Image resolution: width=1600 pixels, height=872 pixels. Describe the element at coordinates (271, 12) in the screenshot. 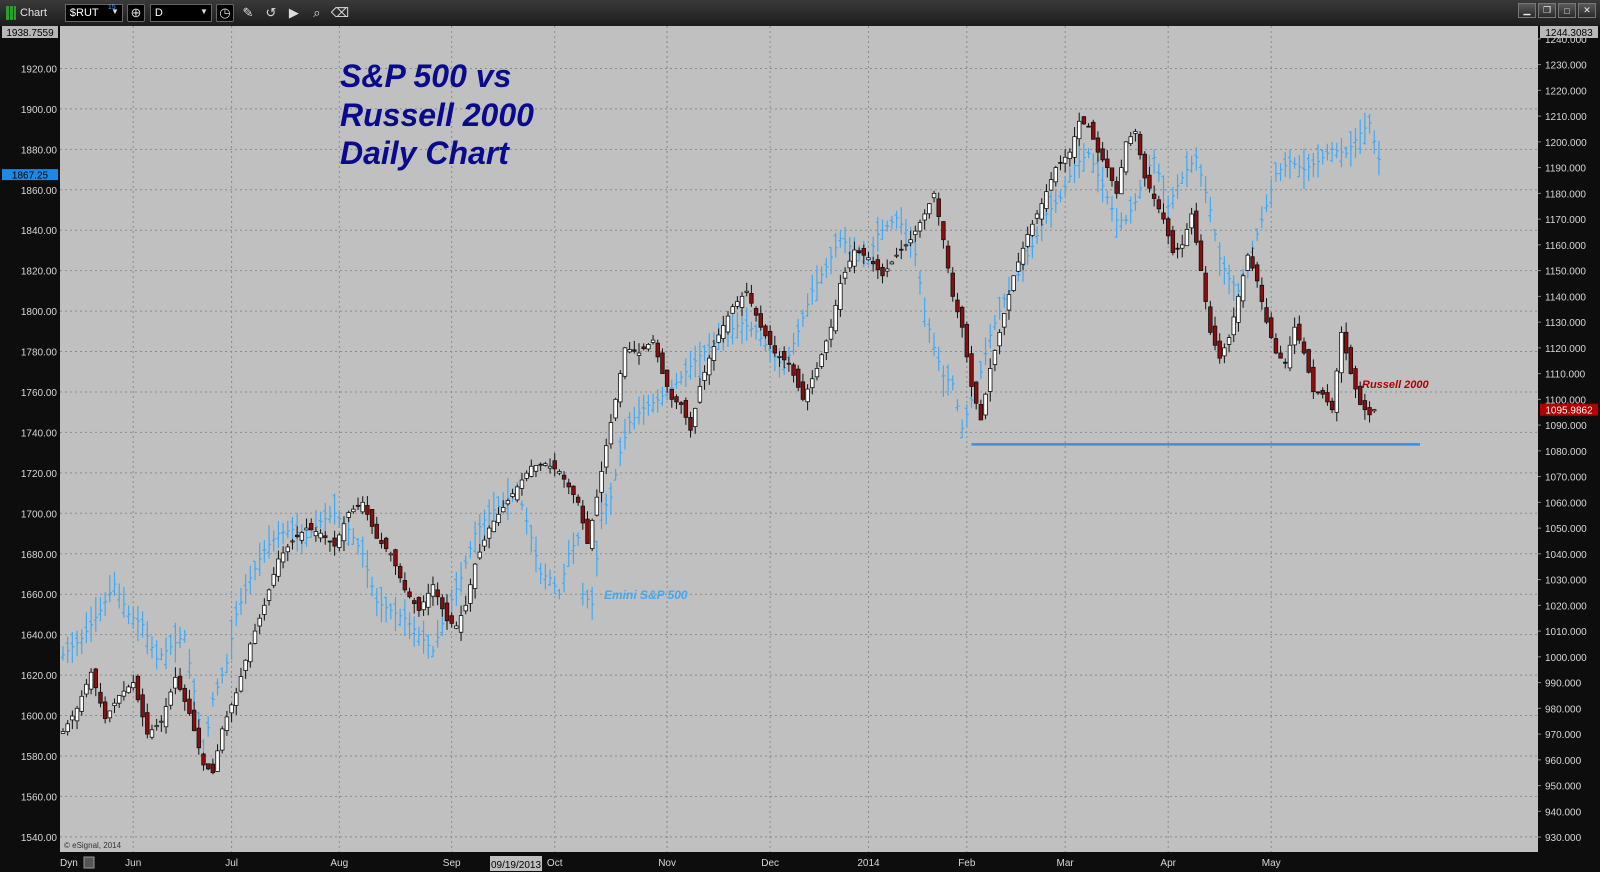

I see `curve-icon: ↺` at that location.